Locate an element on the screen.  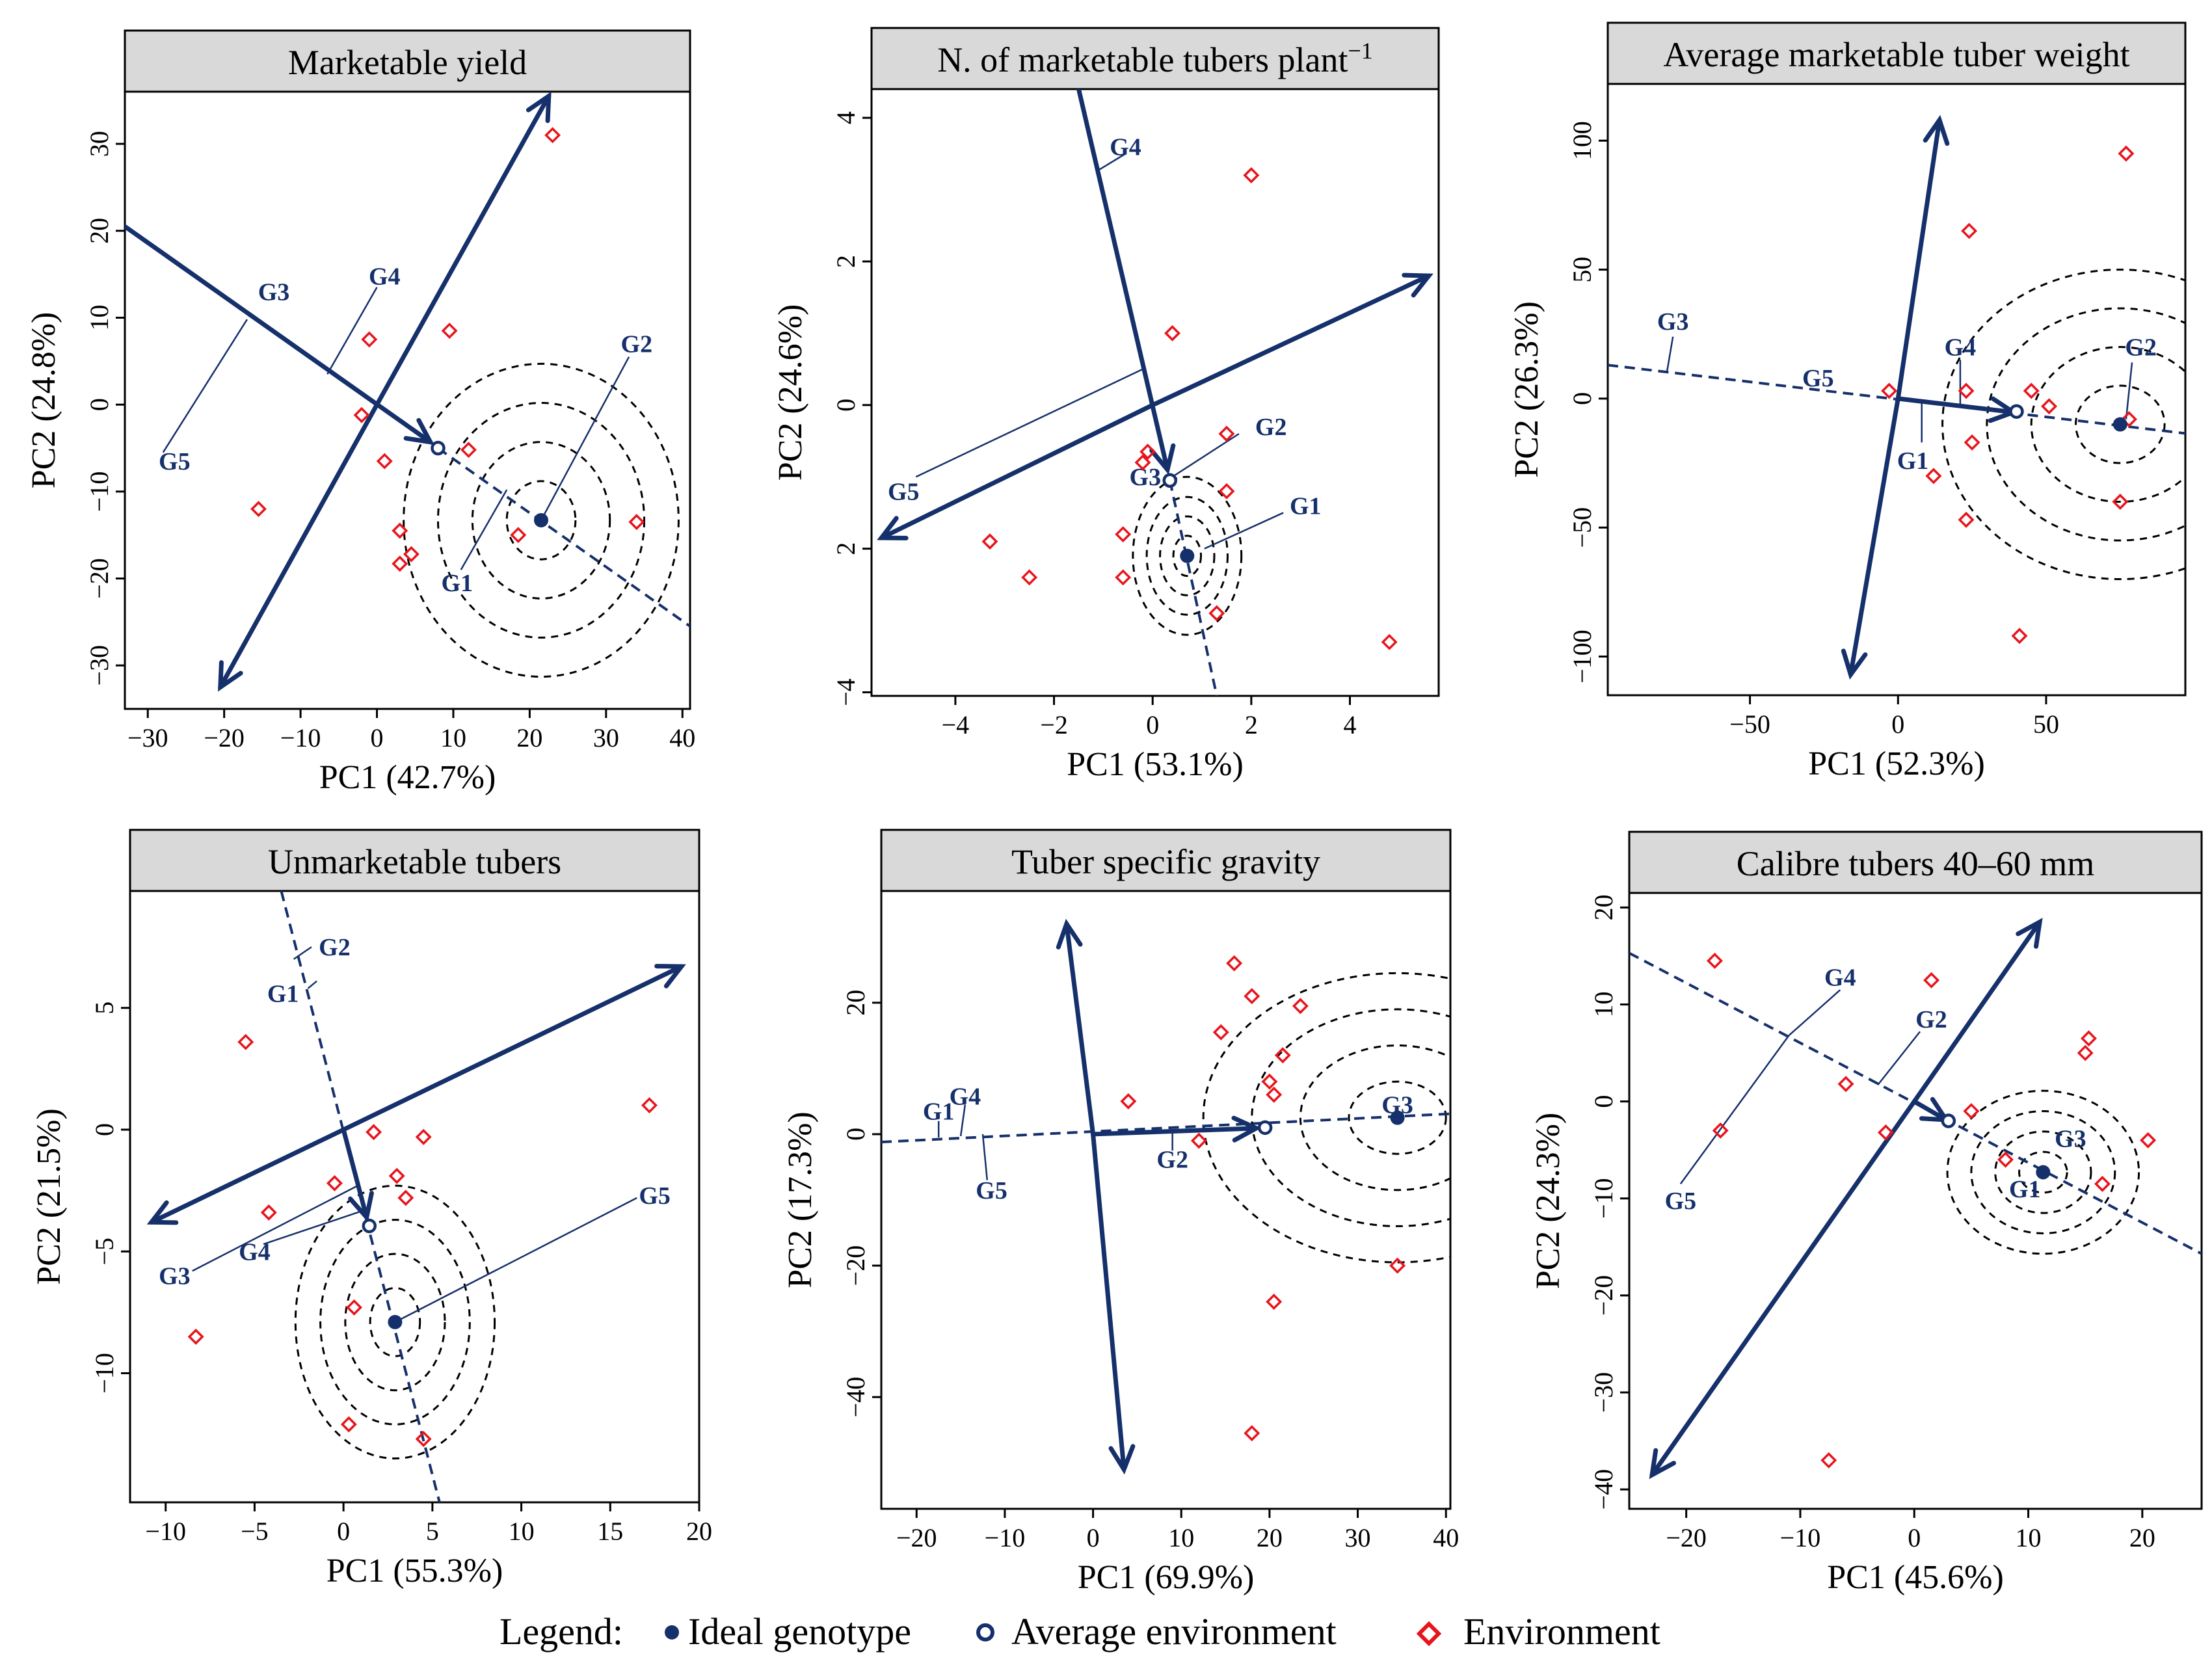
x-axis-label: PC1 (52.3%) is located at coordinates (1896, 763).